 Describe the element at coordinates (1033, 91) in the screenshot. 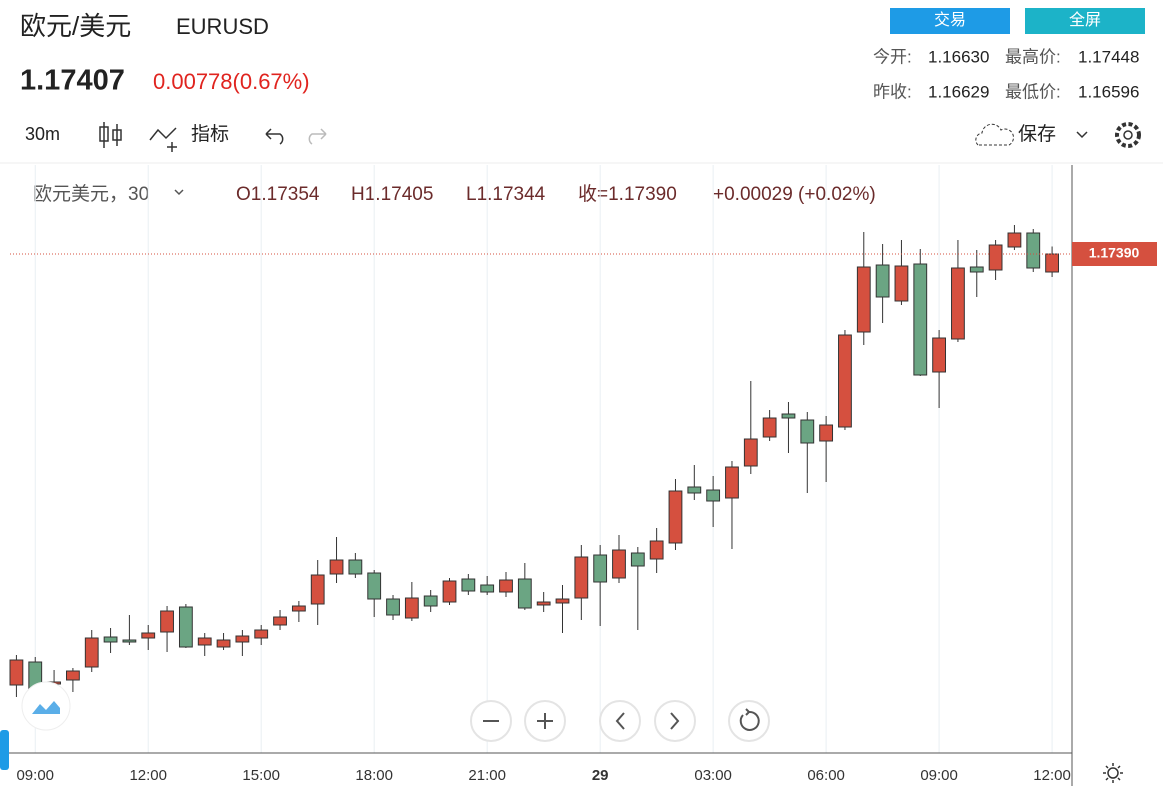

I see `stat-label: 最低价:` at that location.